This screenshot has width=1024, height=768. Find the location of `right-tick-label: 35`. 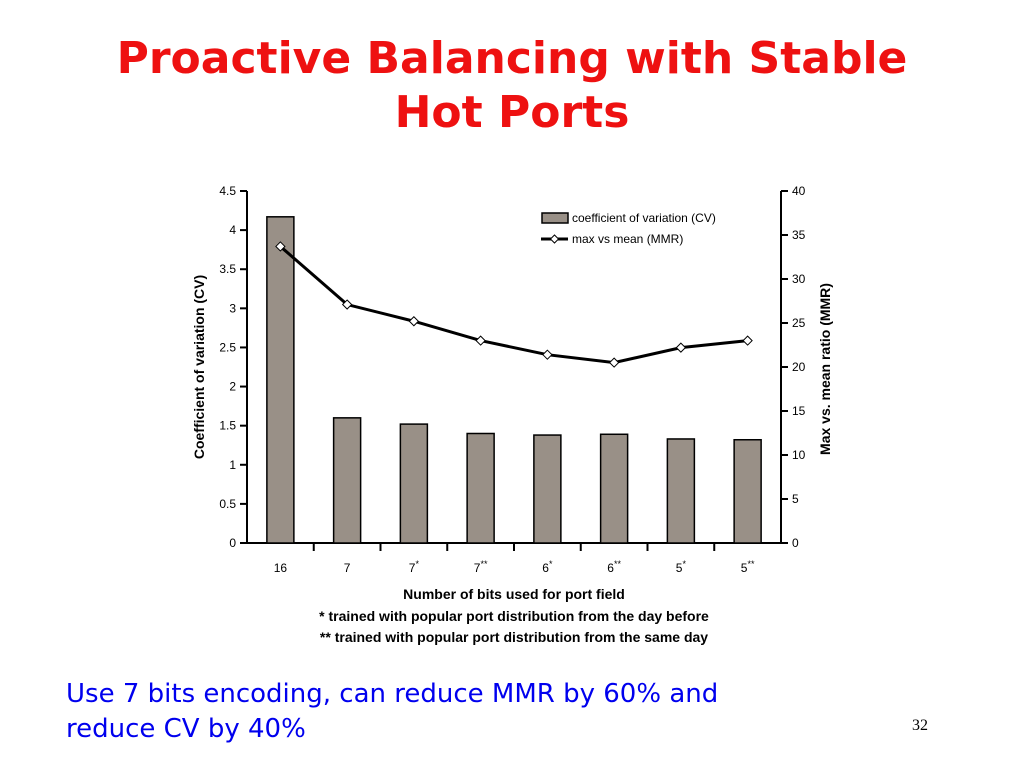

right-tick-label: 35 is located at coordinates (799, 235).